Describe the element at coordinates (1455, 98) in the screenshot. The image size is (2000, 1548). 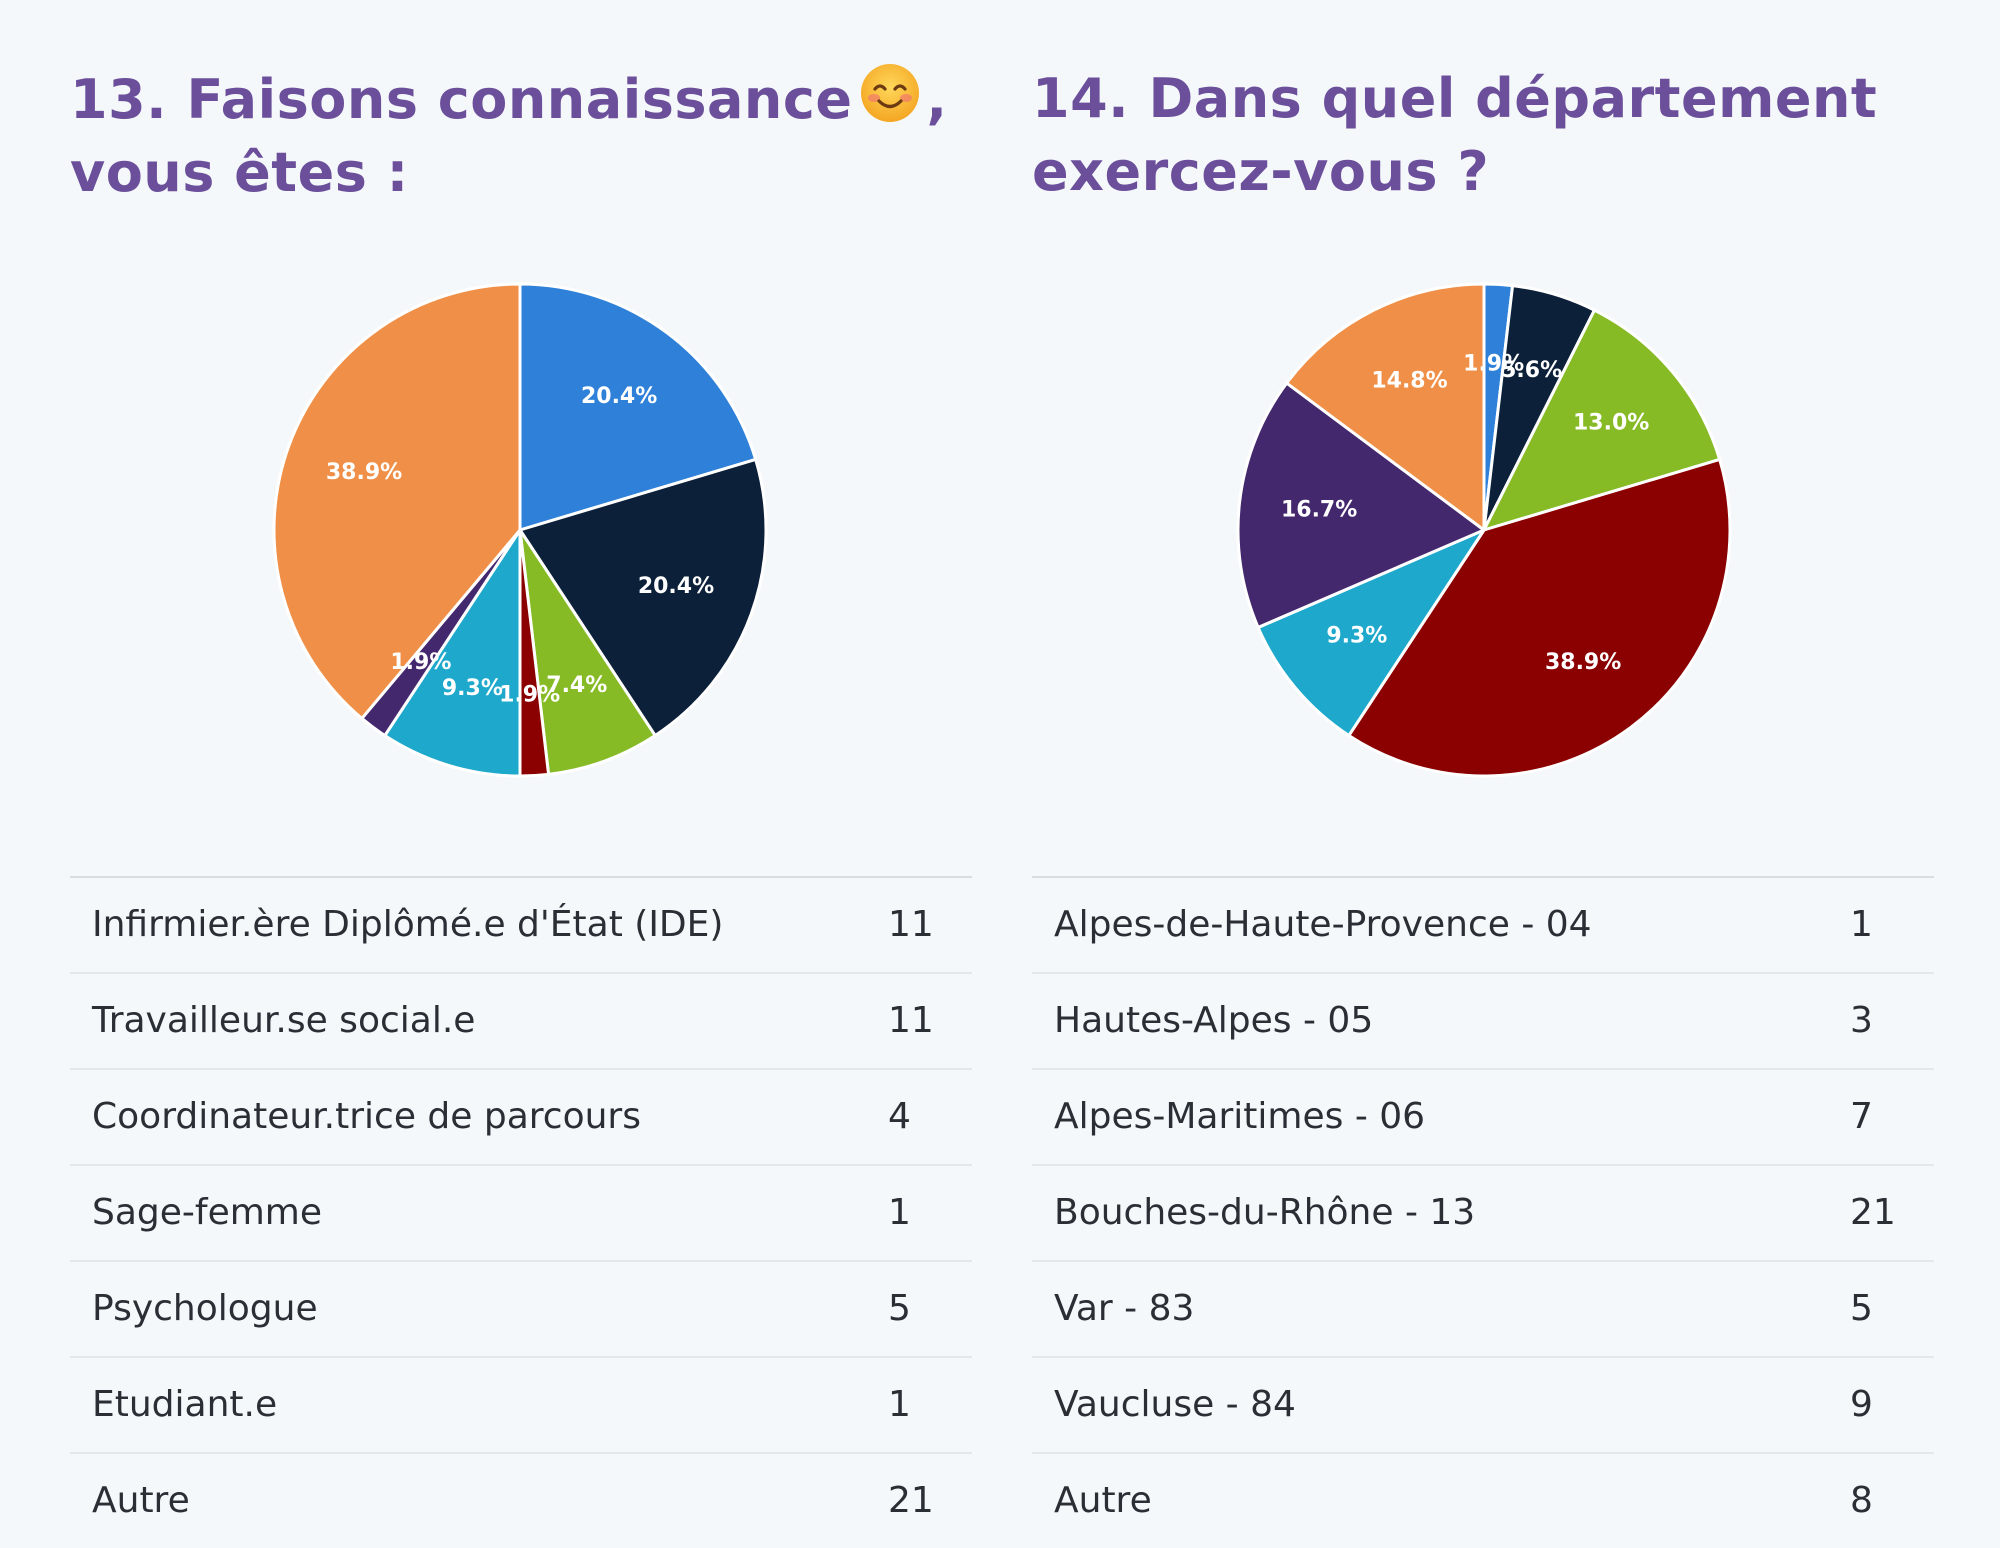
I see `title-line-1: 14. Dans quel département` at that location.